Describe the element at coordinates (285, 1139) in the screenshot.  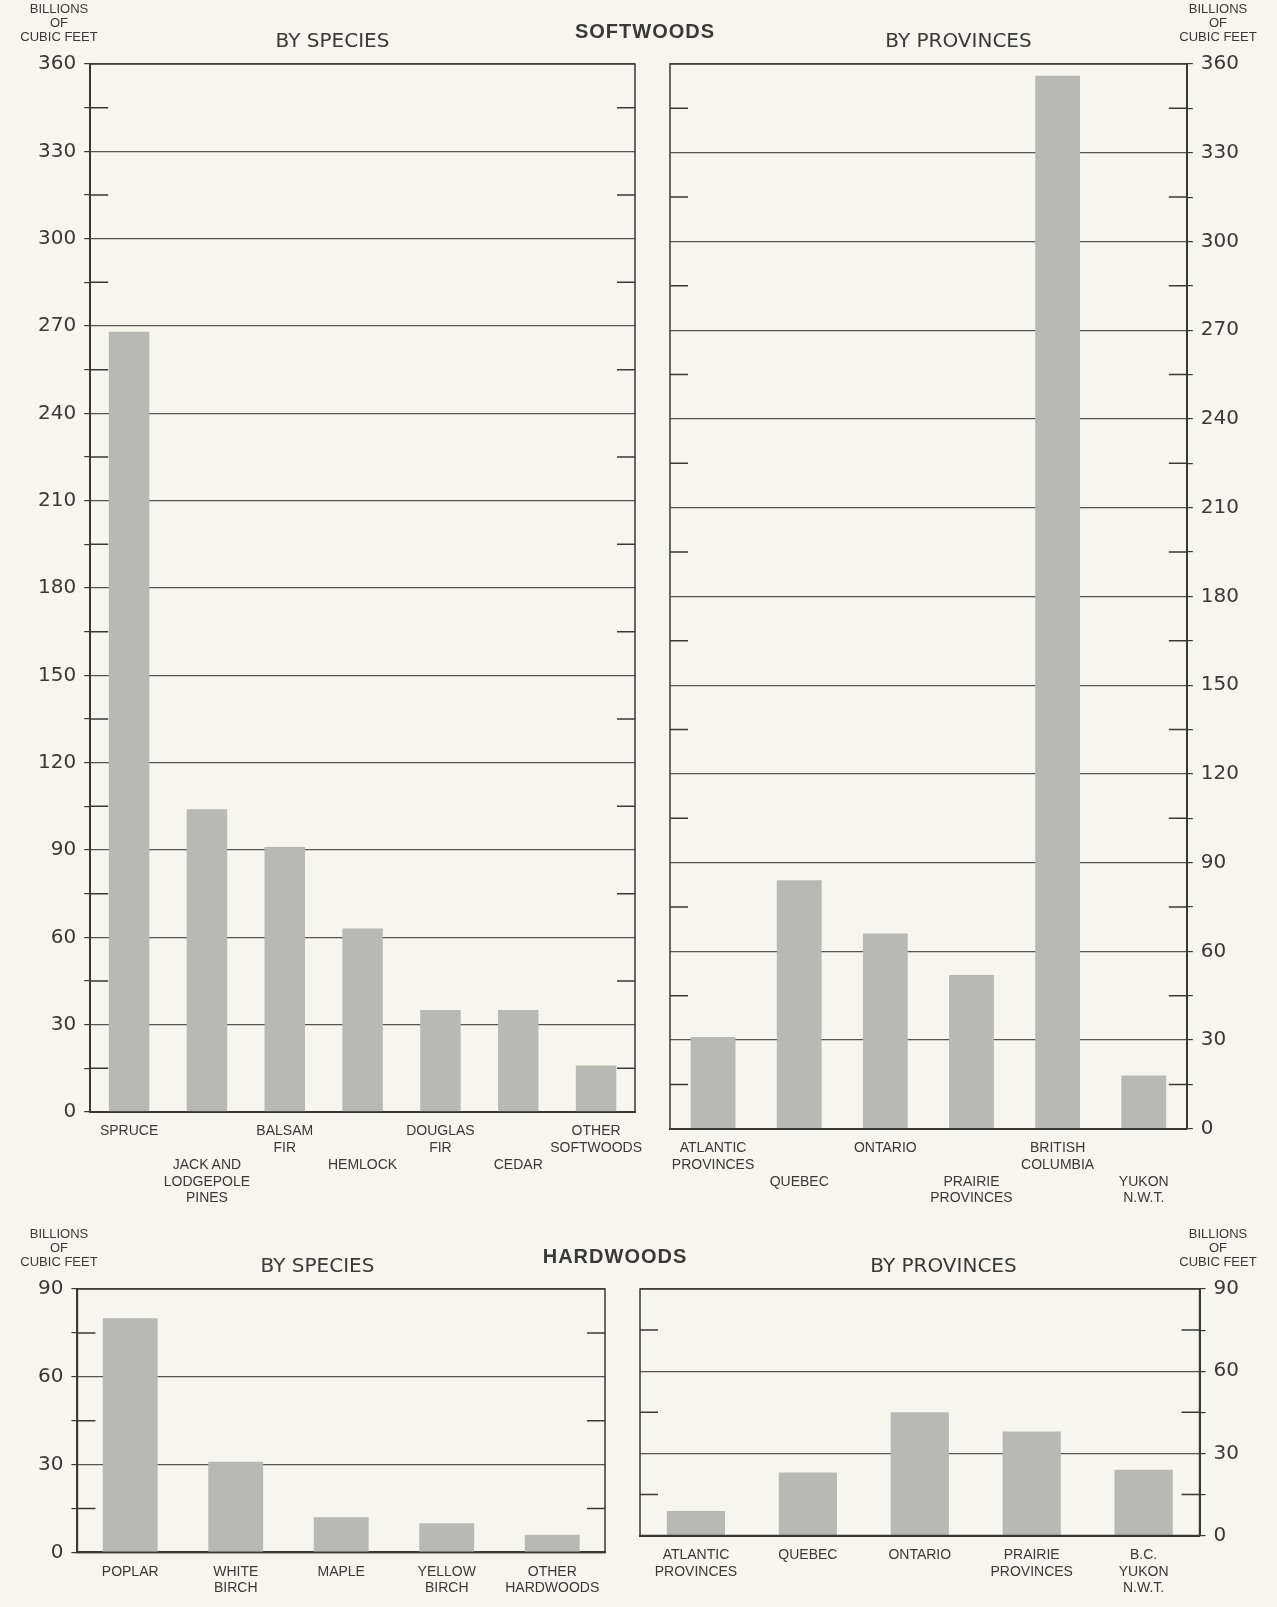
I see `x-tick-label: BALSAM FIR` at that location.